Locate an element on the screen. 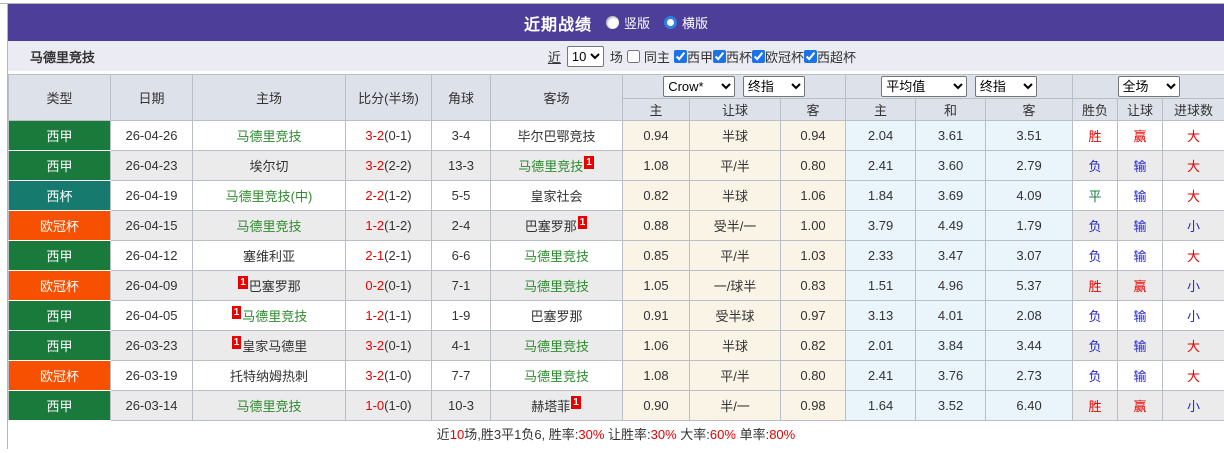 This screenshot has height=453, width=1224. goals-result-cell: 大 is located at coordinates (1193, 165).